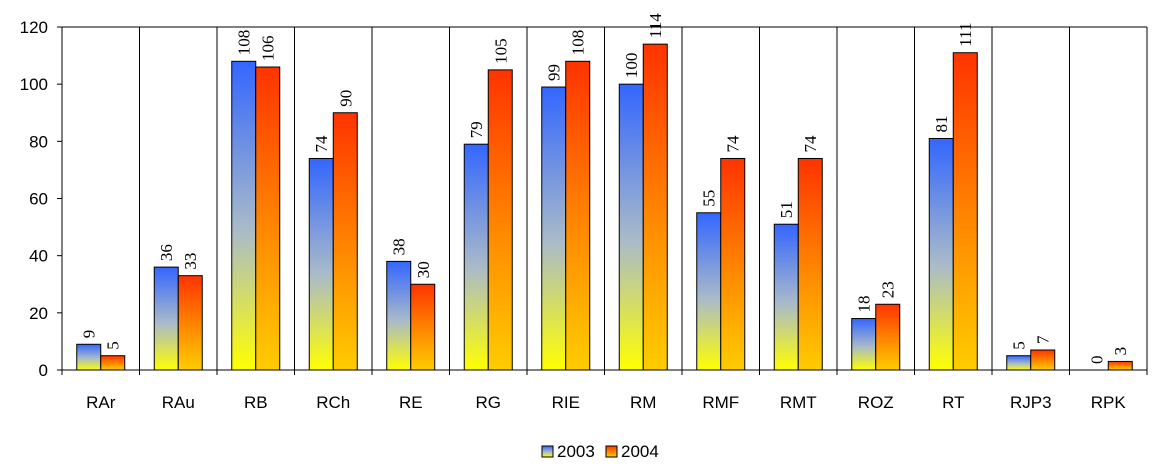  I want to click on data-label: 36, so click(166, 252).